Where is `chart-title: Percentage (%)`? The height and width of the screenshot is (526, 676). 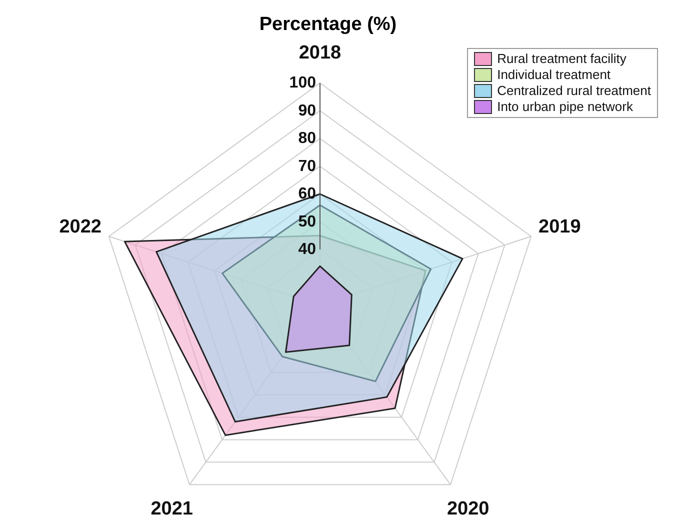
chart-title: Percentage (%) is located at coordinates (328, 25).